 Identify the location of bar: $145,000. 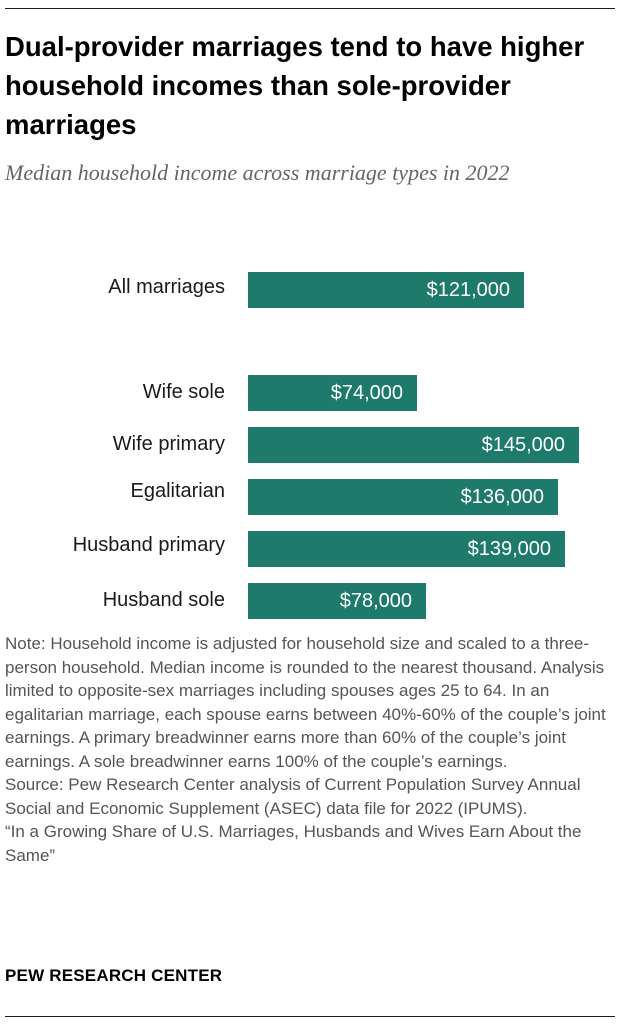
(413, 445).